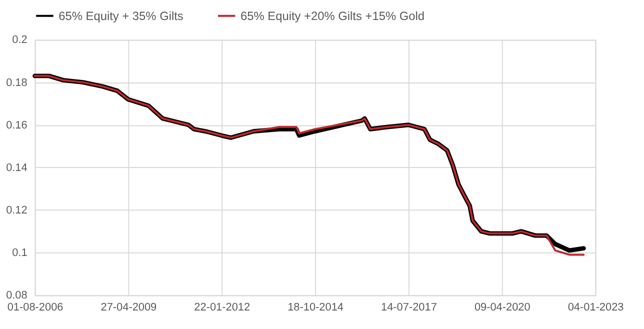 The image size is (644, 329). I want to click on y-tick-label: 0.1, so click(20, 253).